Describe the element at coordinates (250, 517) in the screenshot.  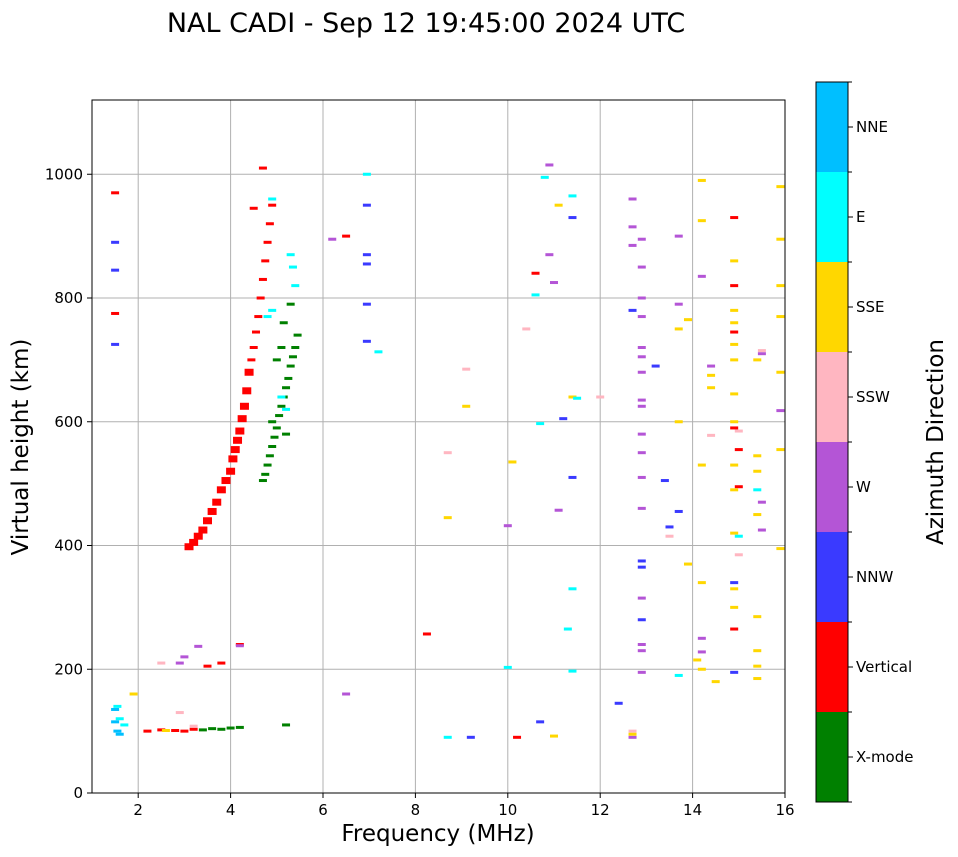
I see `series-x-mode` at that location.